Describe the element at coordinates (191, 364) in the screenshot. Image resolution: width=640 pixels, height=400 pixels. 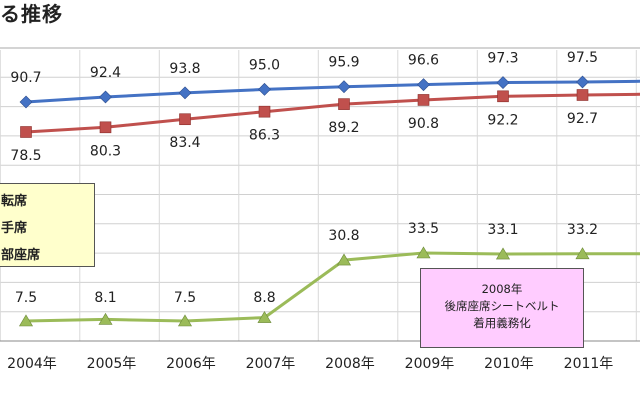
I see `x-tick-label: 2006年` at that location.